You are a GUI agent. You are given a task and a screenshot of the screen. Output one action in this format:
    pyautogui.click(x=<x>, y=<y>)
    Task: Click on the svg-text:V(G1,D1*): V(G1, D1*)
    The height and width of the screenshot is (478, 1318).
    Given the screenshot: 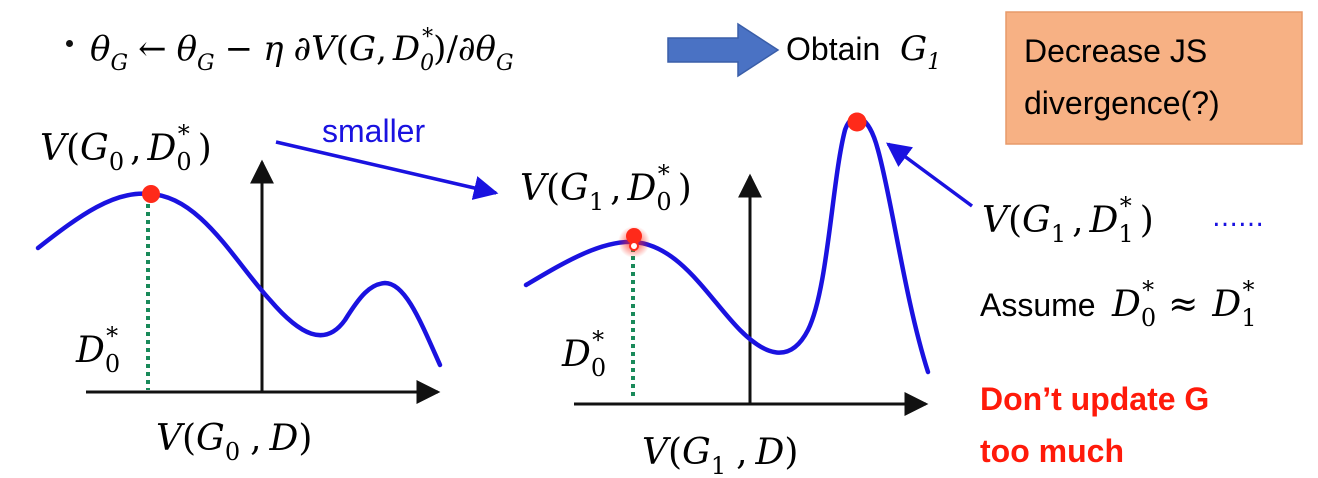 What is the action you would take?
    pyautogui.click(x=1068, y=220)
    